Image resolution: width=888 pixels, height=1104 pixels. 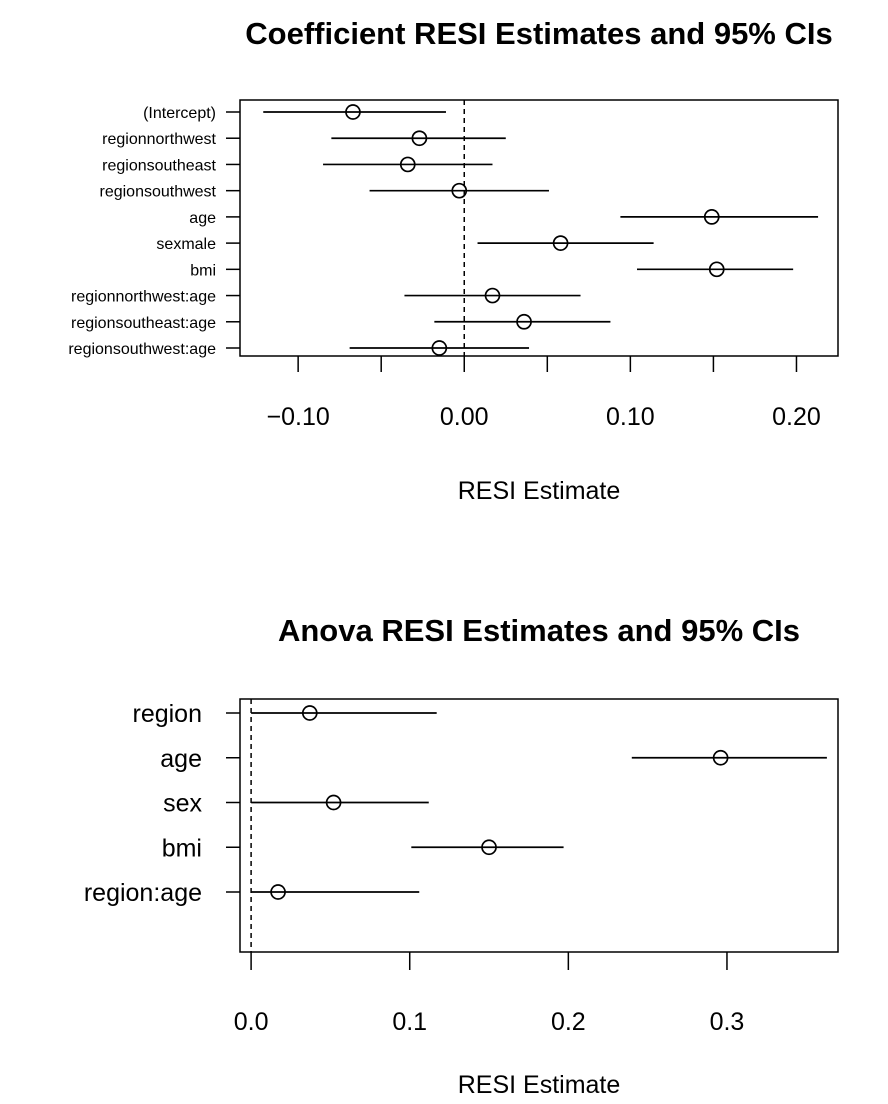 I want to click on category-label: region, so click(x=168, y=714).